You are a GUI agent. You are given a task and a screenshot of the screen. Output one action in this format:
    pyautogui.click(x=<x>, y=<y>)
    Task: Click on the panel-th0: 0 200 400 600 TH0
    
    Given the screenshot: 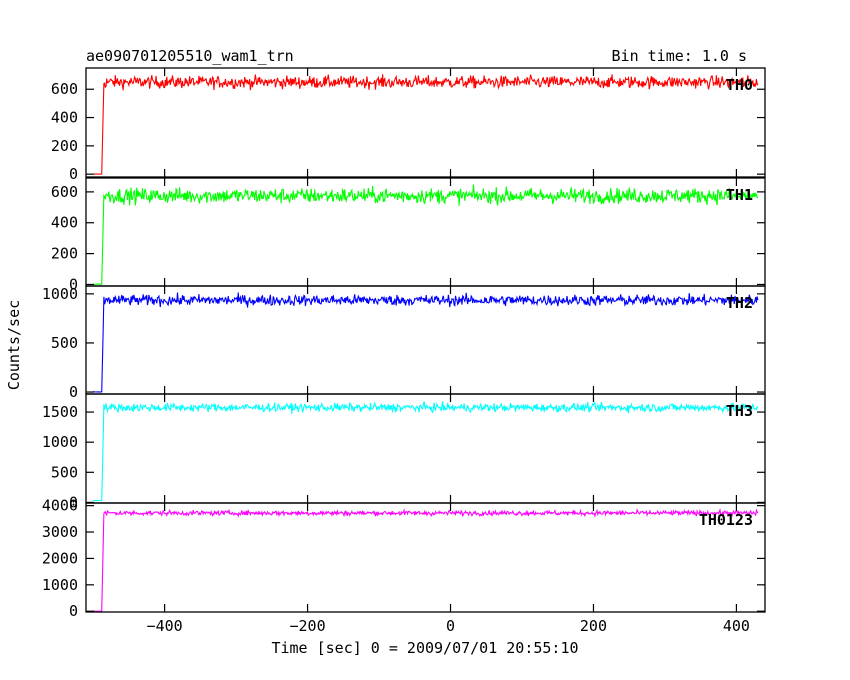 What is the action you would take?
    pyautogui.click(x=408, y=125)
    